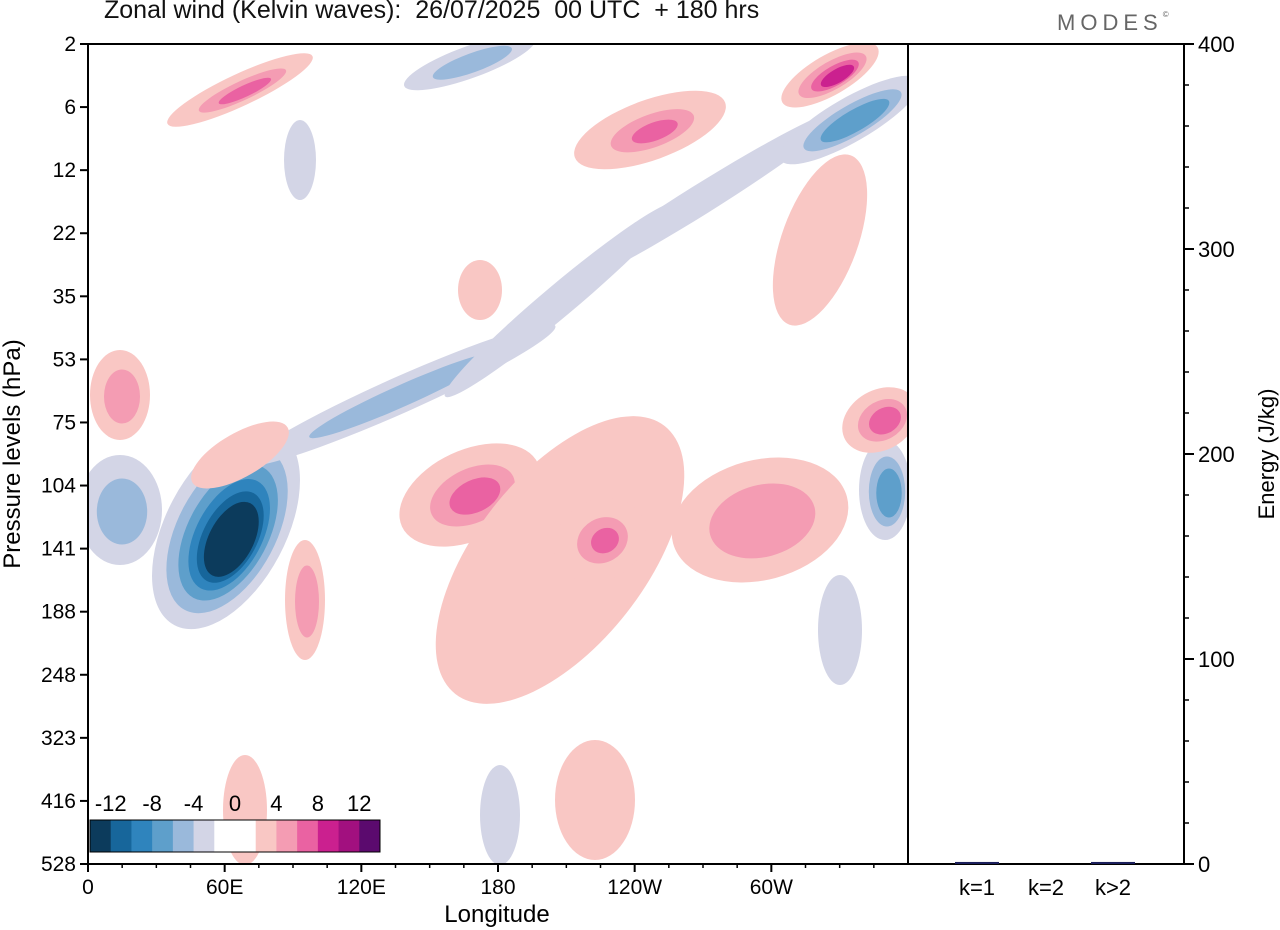  Describe the element at coordinates (654, 131) in the screenshot. I see `positive-anomaly-strat` at that location.